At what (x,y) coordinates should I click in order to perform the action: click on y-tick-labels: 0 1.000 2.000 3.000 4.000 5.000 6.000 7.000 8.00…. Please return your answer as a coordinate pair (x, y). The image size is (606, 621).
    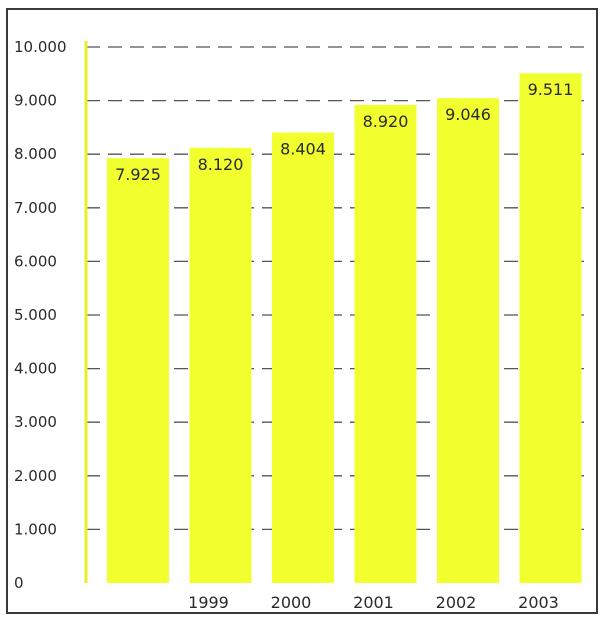
    Looking at the image, I should click on (40, 315).